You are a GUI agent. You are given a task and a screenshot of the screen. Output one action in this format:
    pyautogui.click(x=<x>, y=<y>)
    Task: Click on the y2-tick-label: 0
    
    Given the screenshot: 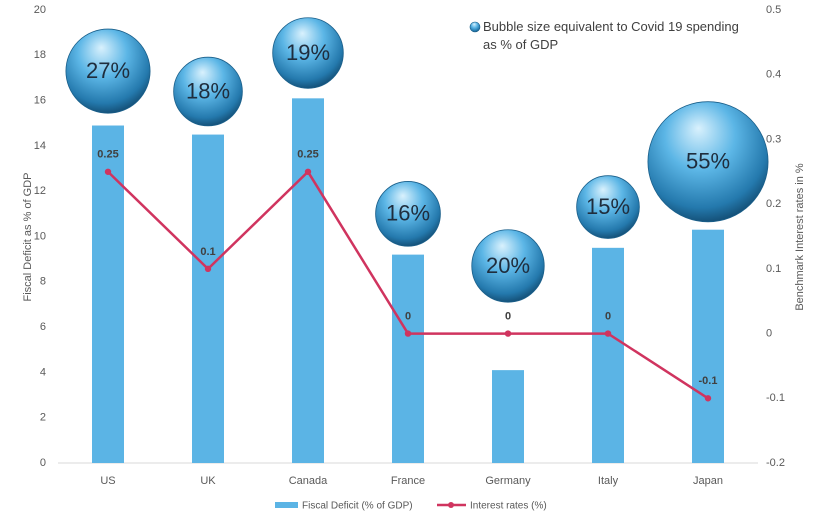 What is the action you would take?
    pyautogui.click(x=769, y=333)
    